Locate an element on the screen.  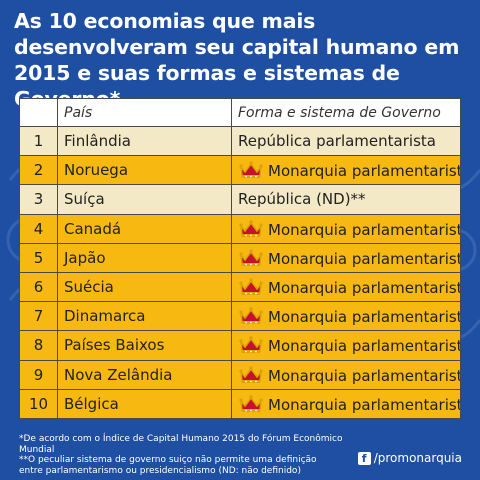
table-header-row: País Forma e sistema de Governo is located at coordinates (240, 112).